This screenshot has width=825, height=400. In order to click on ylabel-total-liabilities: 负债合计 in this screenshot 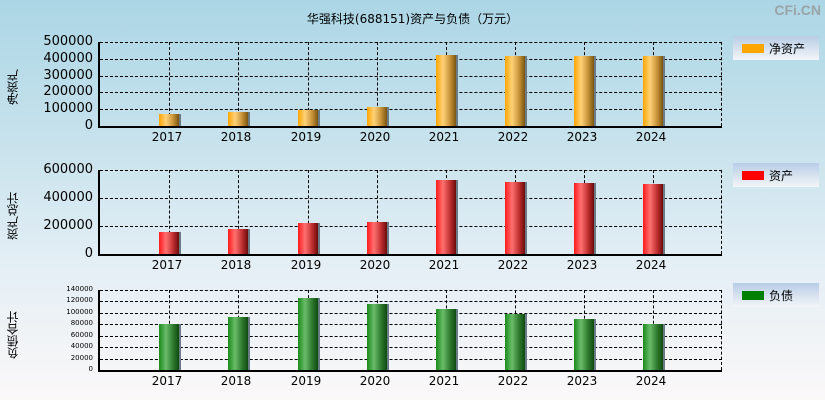, I will do `click(13, 335)`.